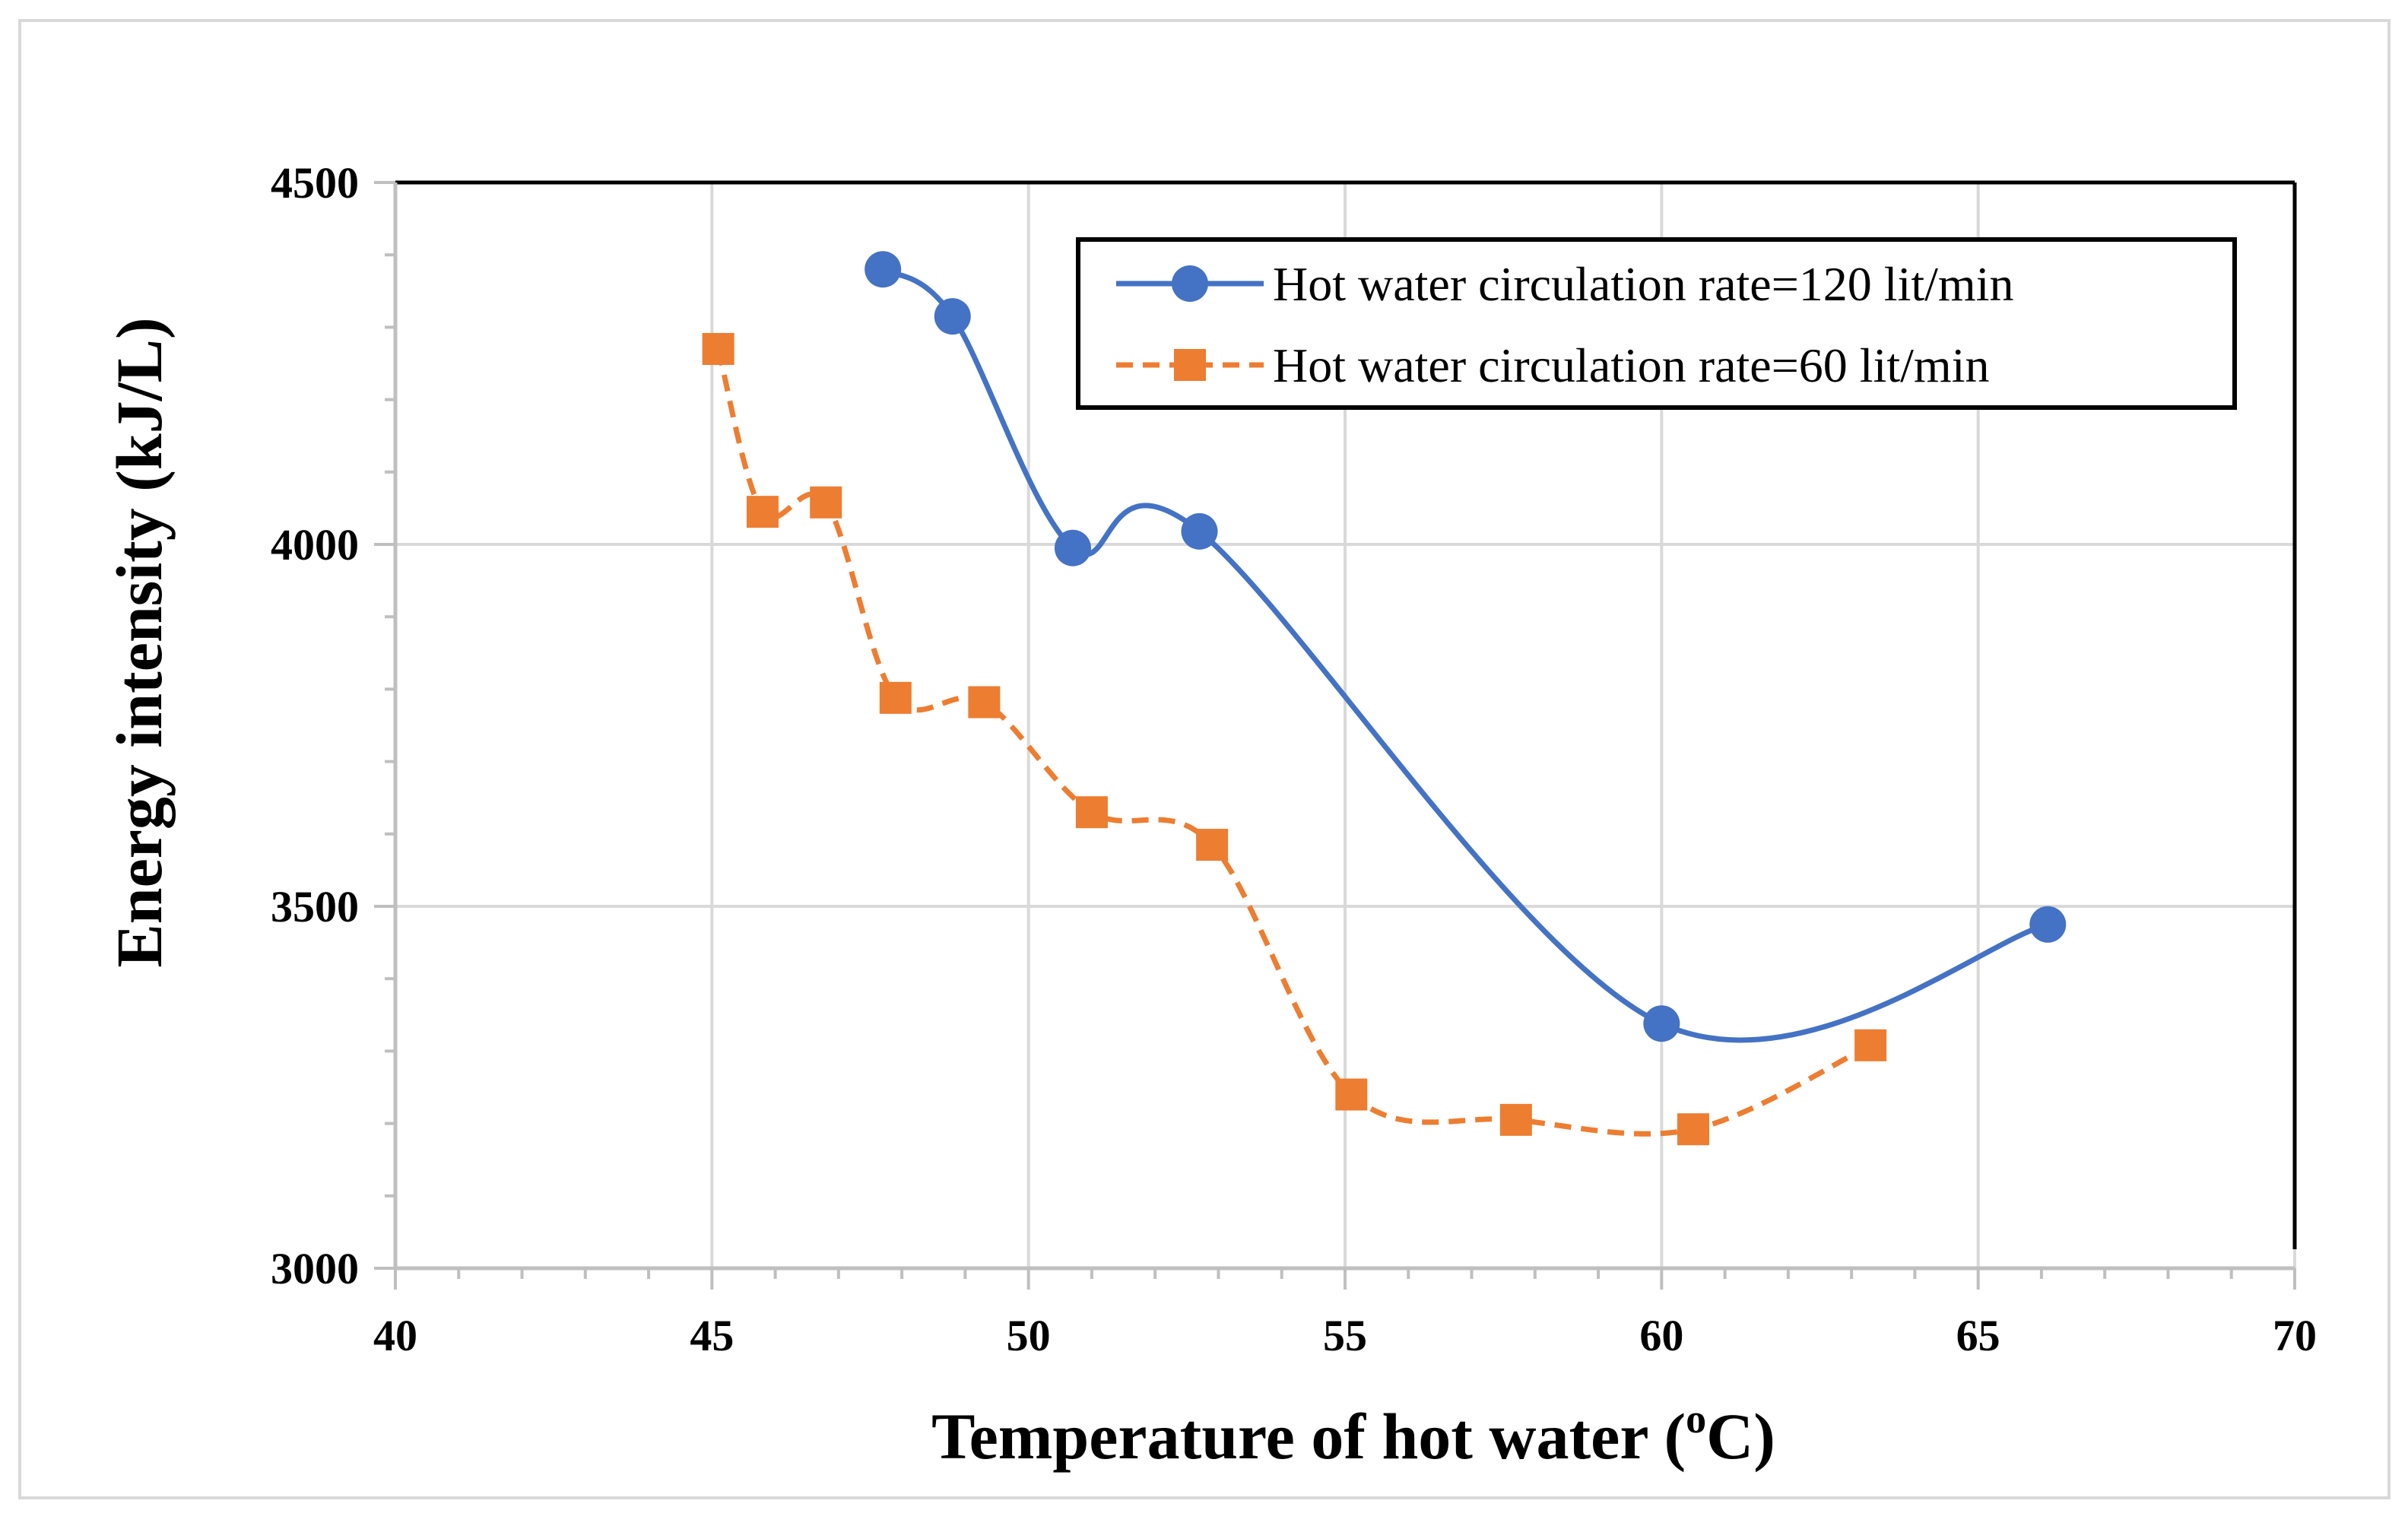 The height and width of the screenshot is (1526, 2408). What do you see at coordinates (712, 1335) in the screenshot?
I see `x-tick-label-45: 45` at bounding box center [712, 1335].